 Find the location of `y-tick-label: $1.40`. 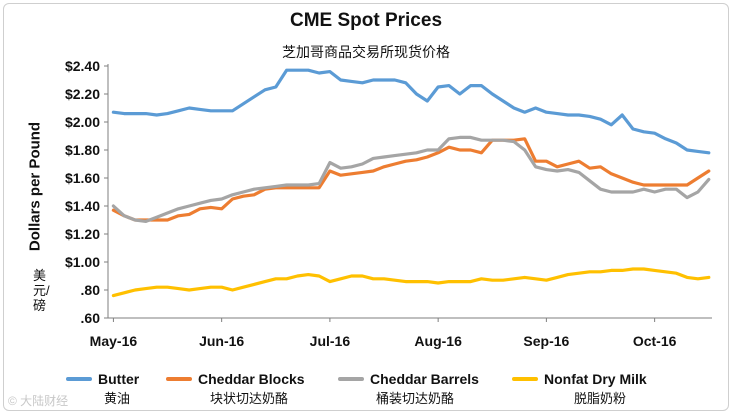

y-tick-label: $1.40 is located at coordinates (82, 206).